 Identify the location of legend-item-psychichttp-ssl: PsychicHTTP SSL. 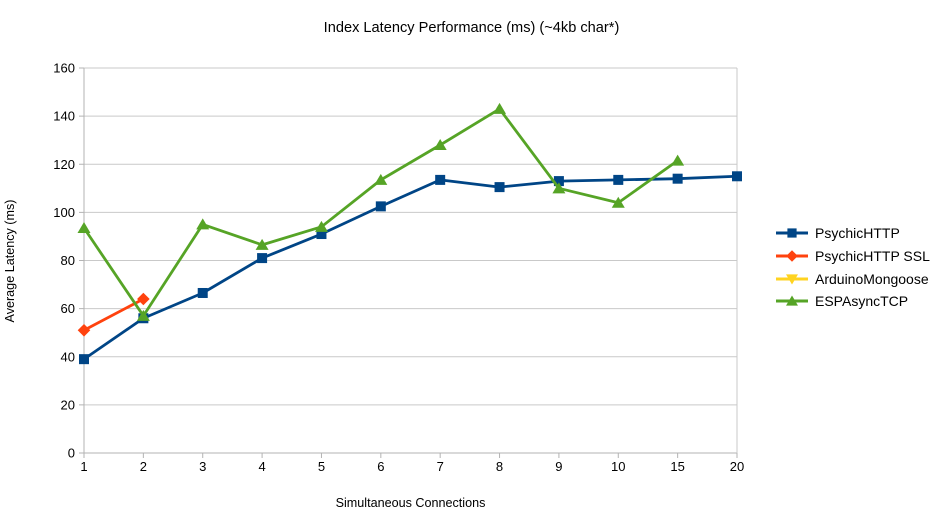
(852, 256).